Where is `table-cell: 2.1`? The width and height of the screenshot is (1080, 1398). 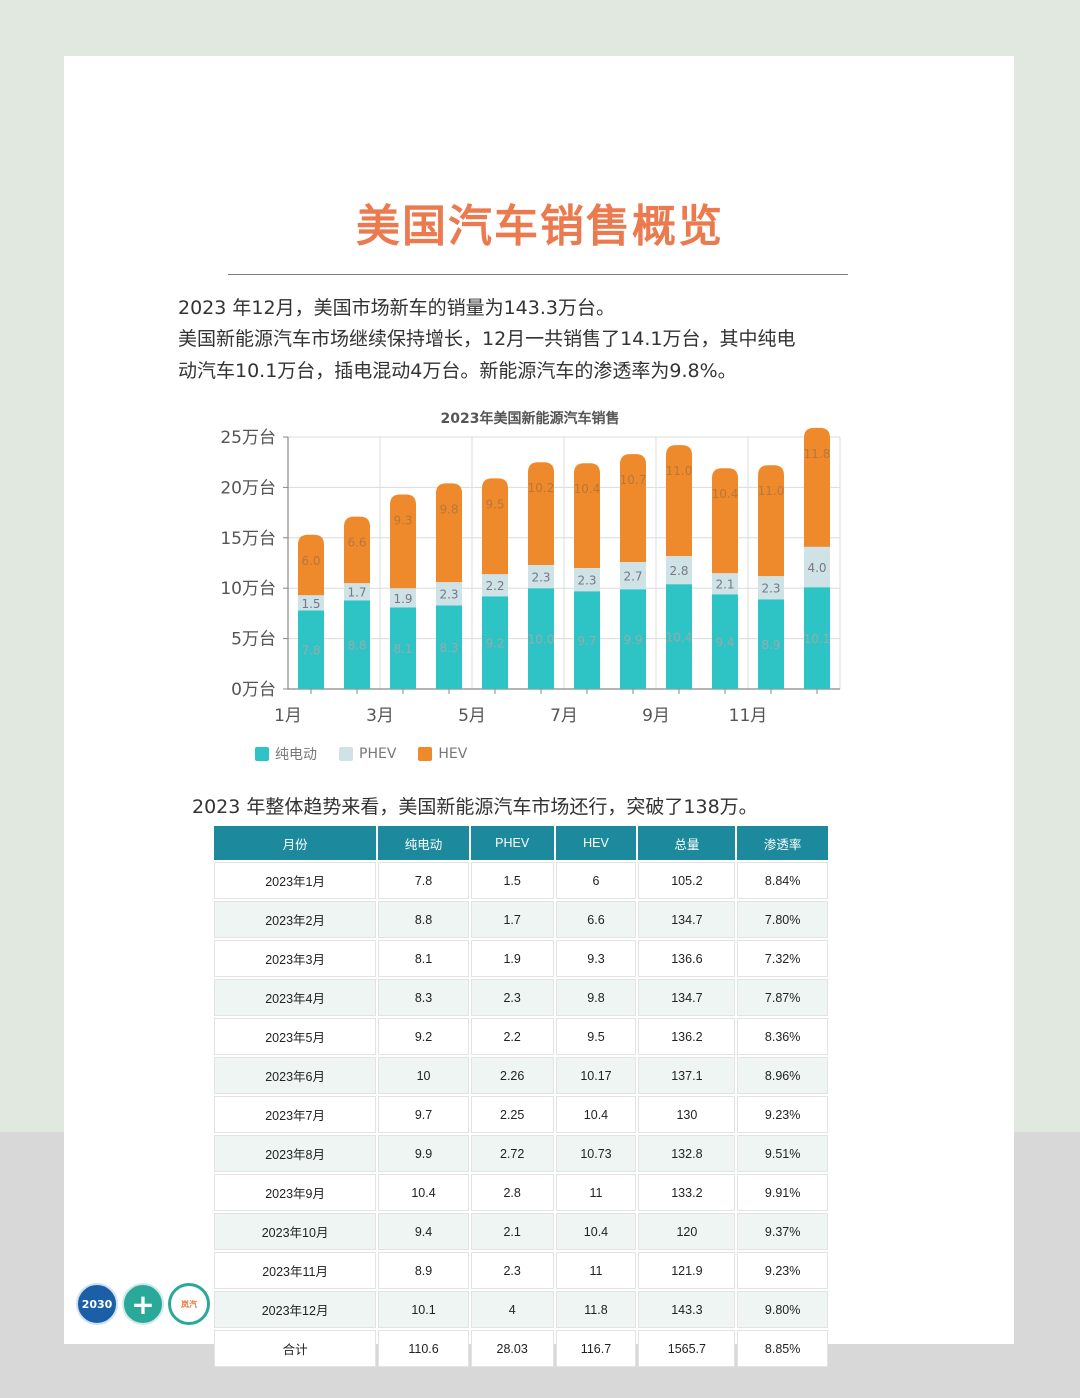 table-cell: 2.1 is located at coordinates (512, 1231).